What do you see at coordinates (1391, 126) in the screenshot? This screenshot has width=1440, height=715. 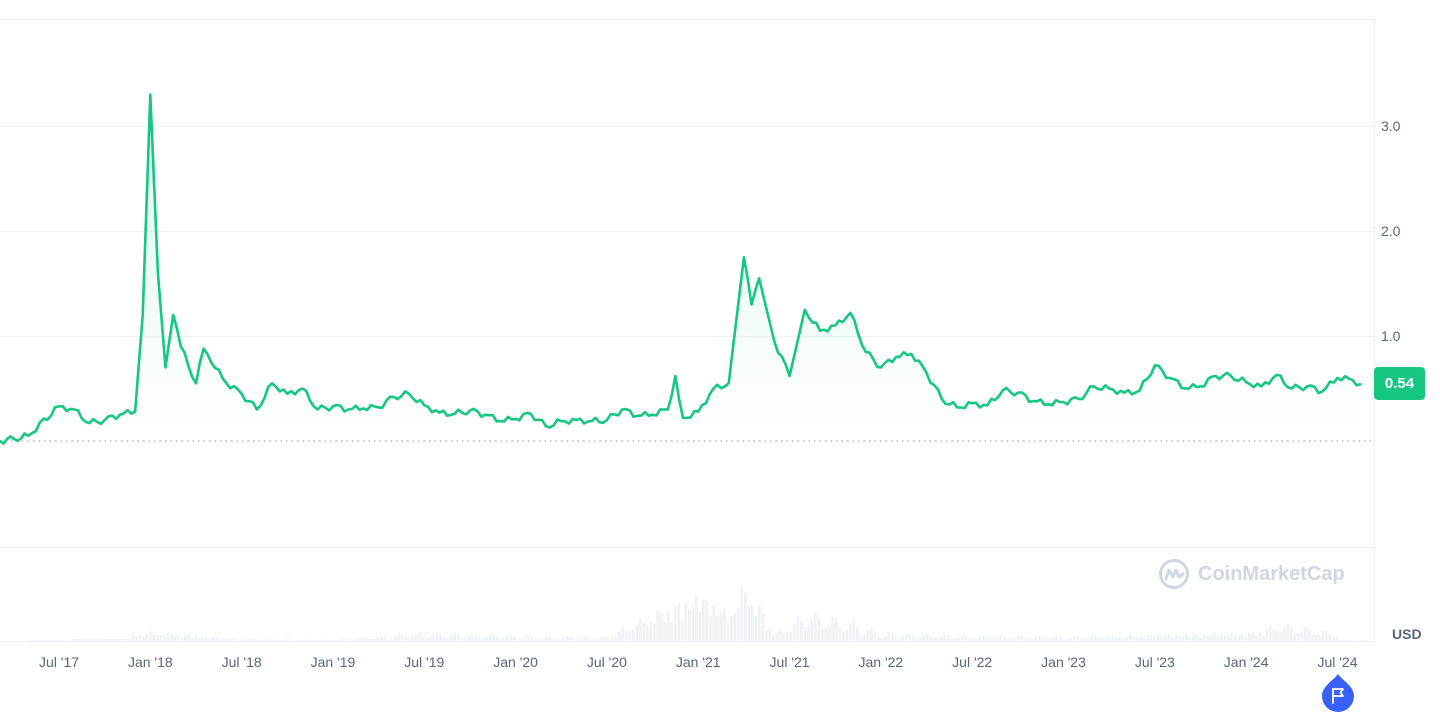 I see `y-tick-label: 3.0` at bounding box center [1391, 126].